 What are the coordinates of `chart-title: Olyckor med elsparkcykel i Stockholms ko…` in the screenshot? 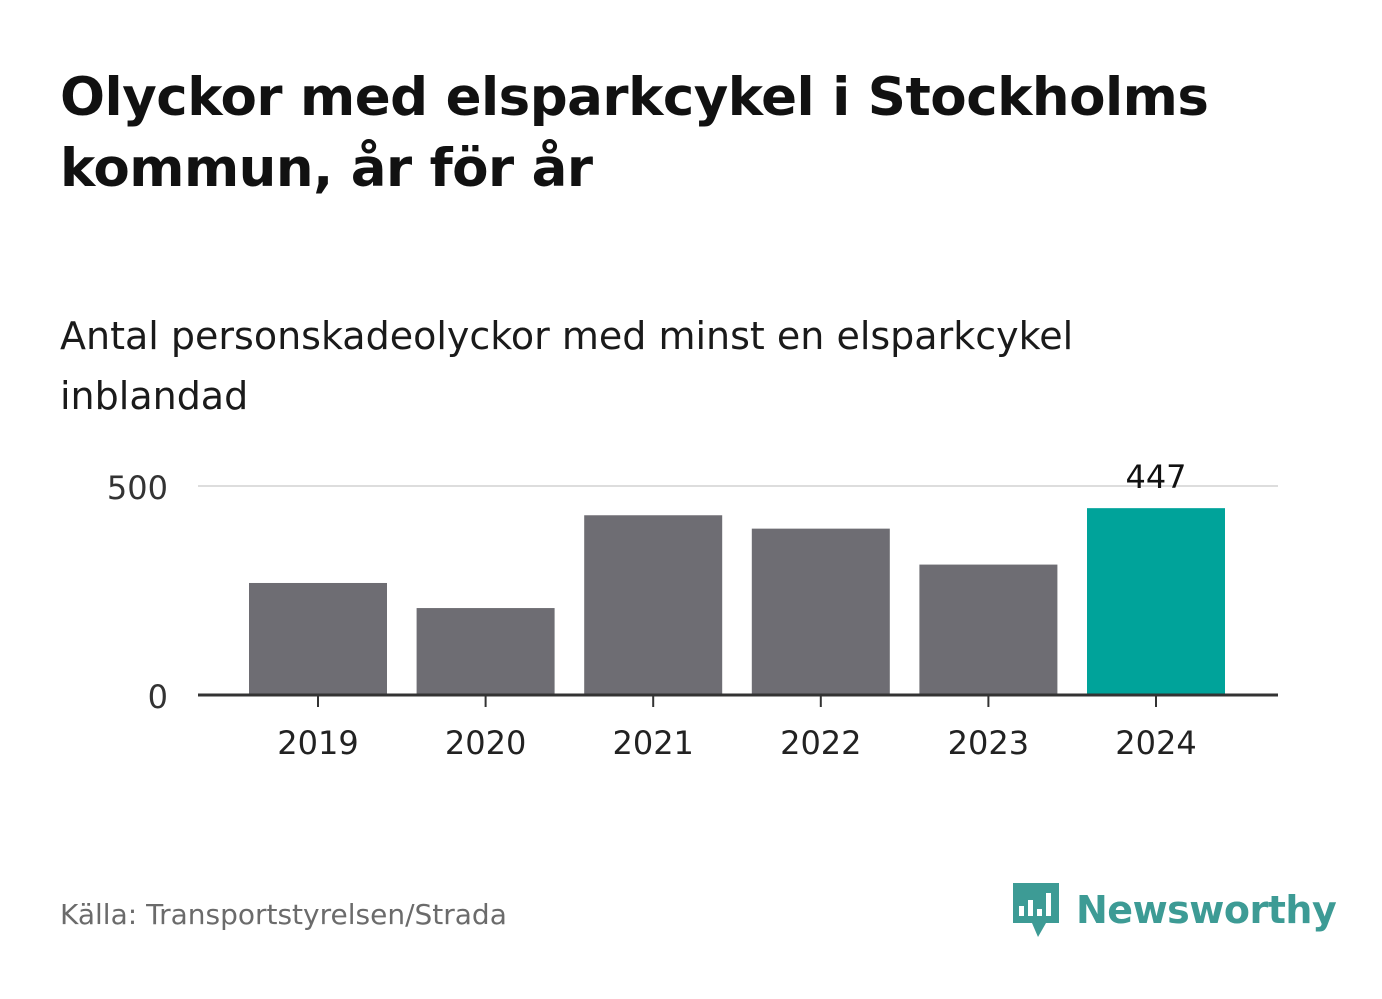 It's located at (634, 133).